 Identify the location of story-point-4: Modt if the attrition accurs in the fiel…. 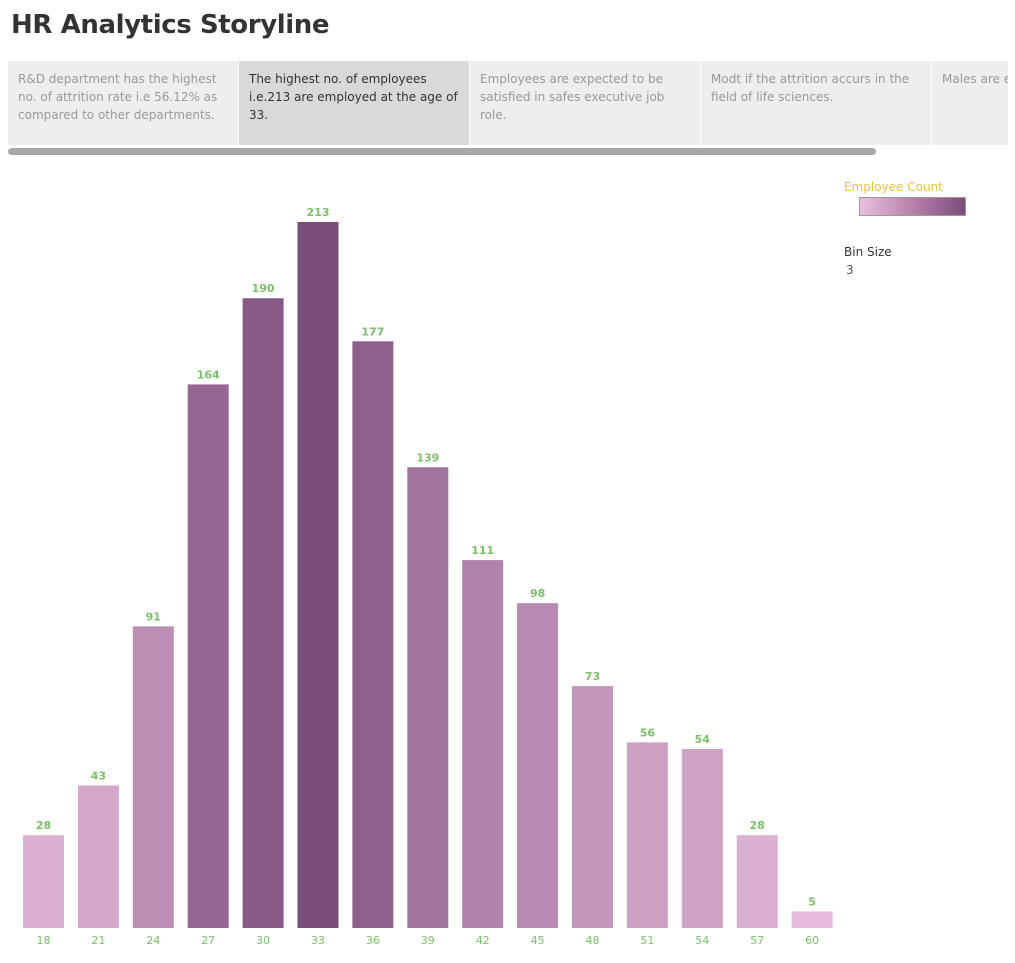
(816, 103).